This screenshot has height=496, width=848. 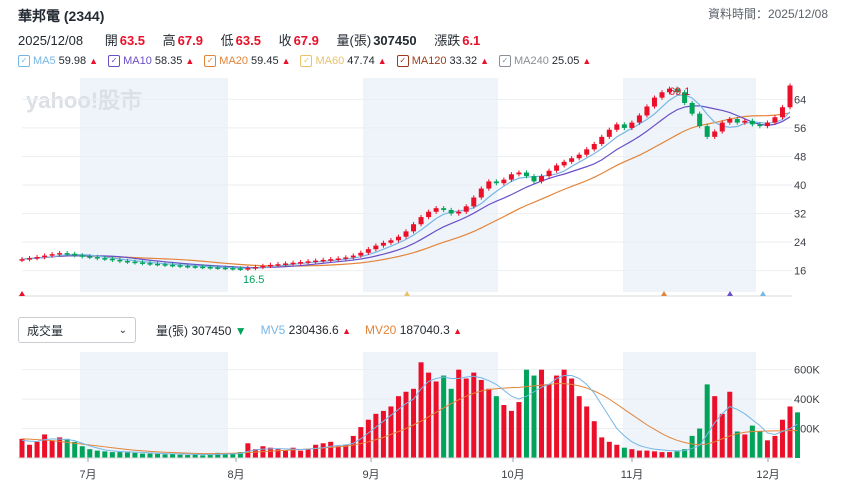 I want to click on chevron-down-icon: ⌄, so click(x=122, y=330).